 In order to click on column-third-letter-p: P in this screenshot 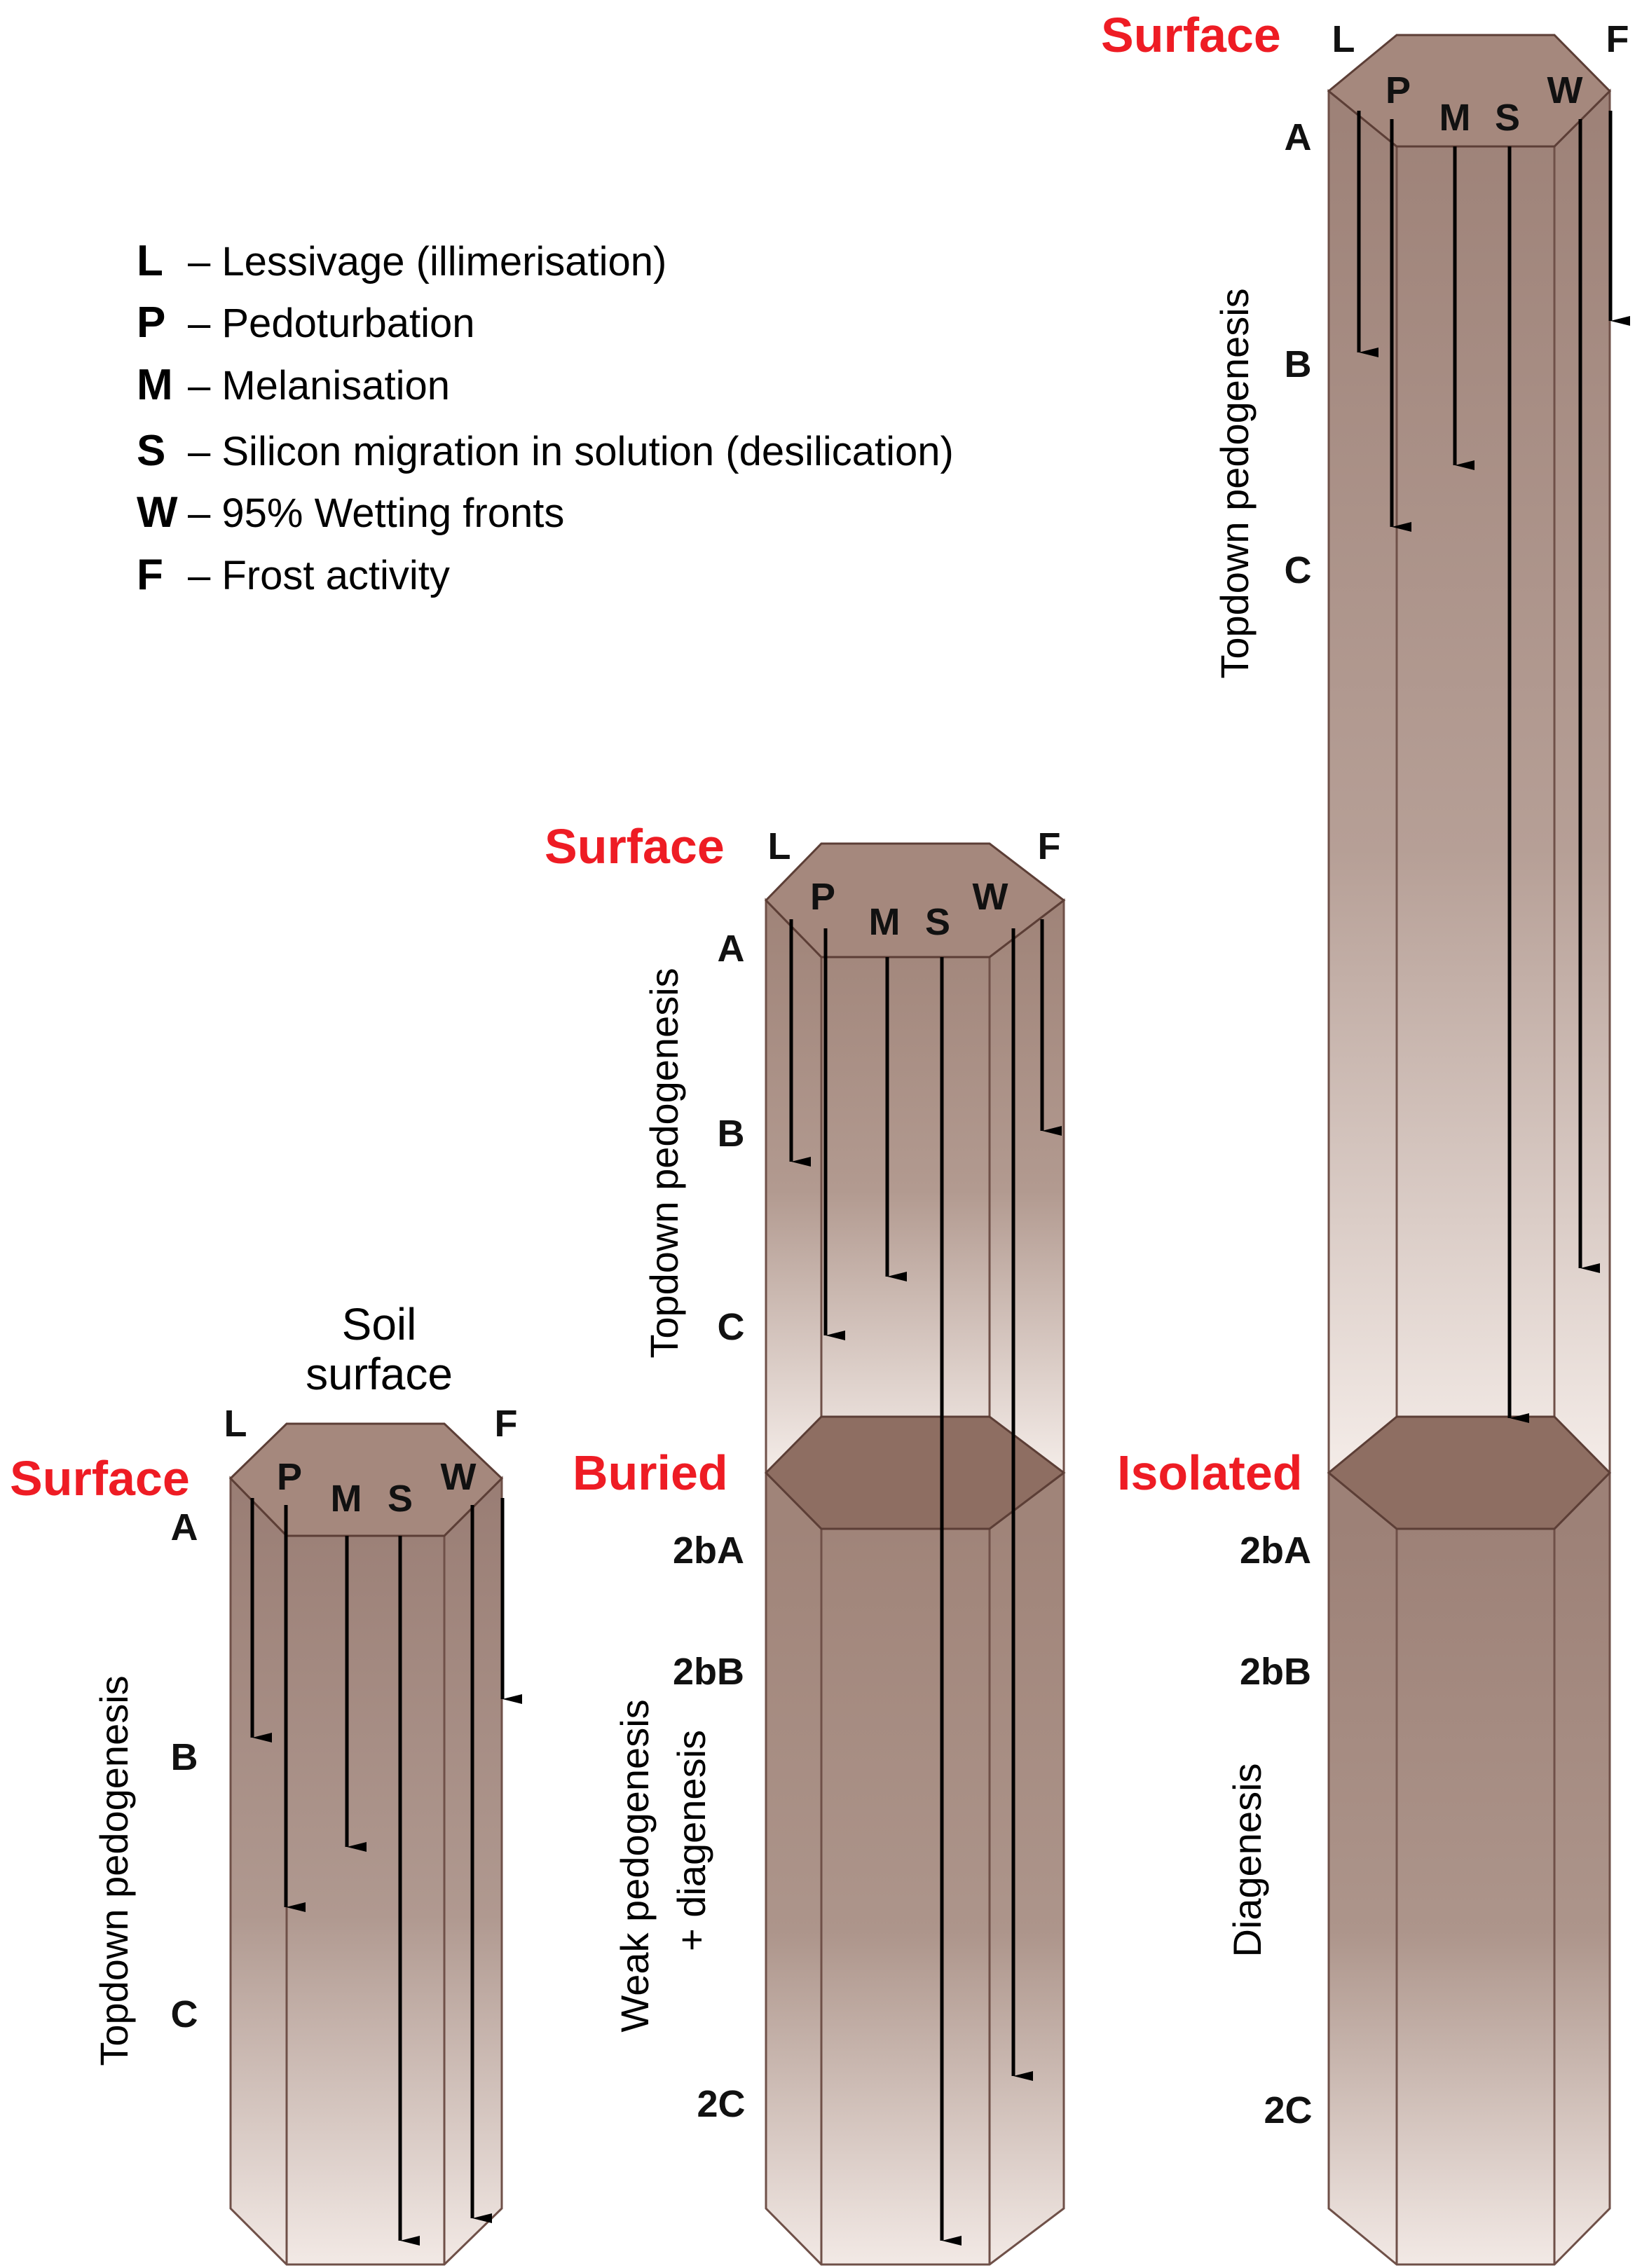, I will do `click(1398, 90)`.